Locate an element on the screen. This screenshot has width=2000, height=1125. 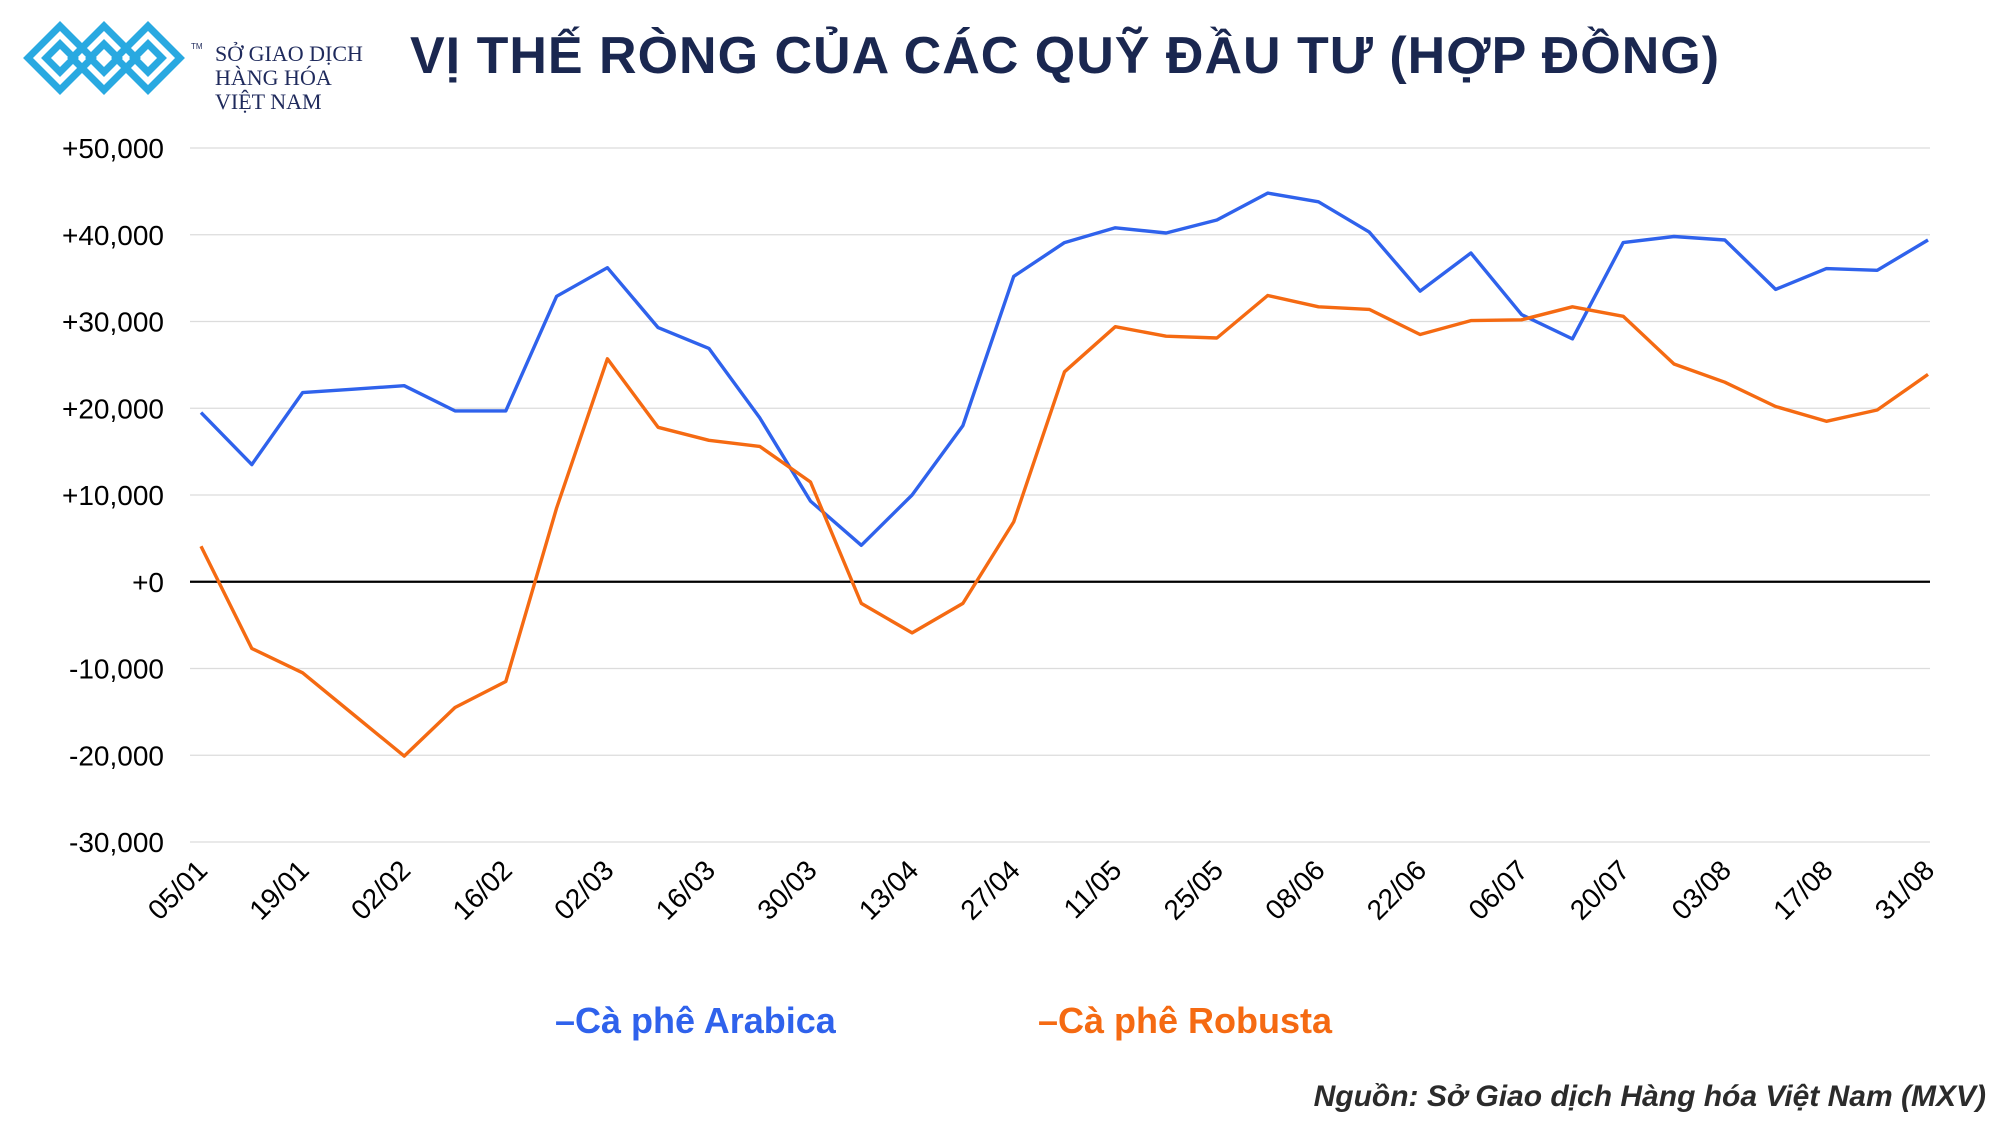
x-tick-label: 13/04 is located at coordinates (888, 889).